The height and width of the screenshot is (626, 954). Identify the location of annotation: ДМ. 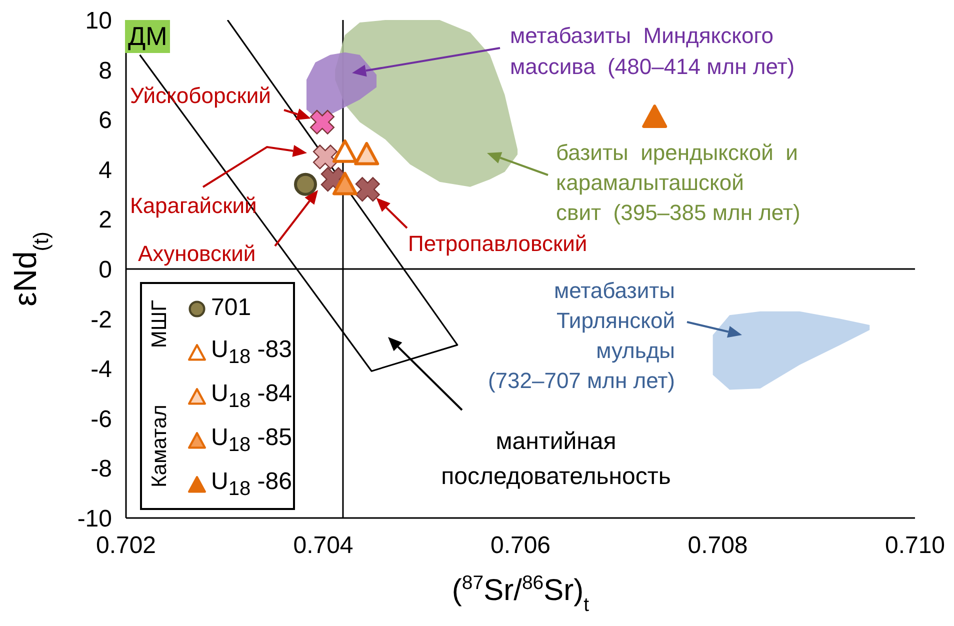
(147, 37).